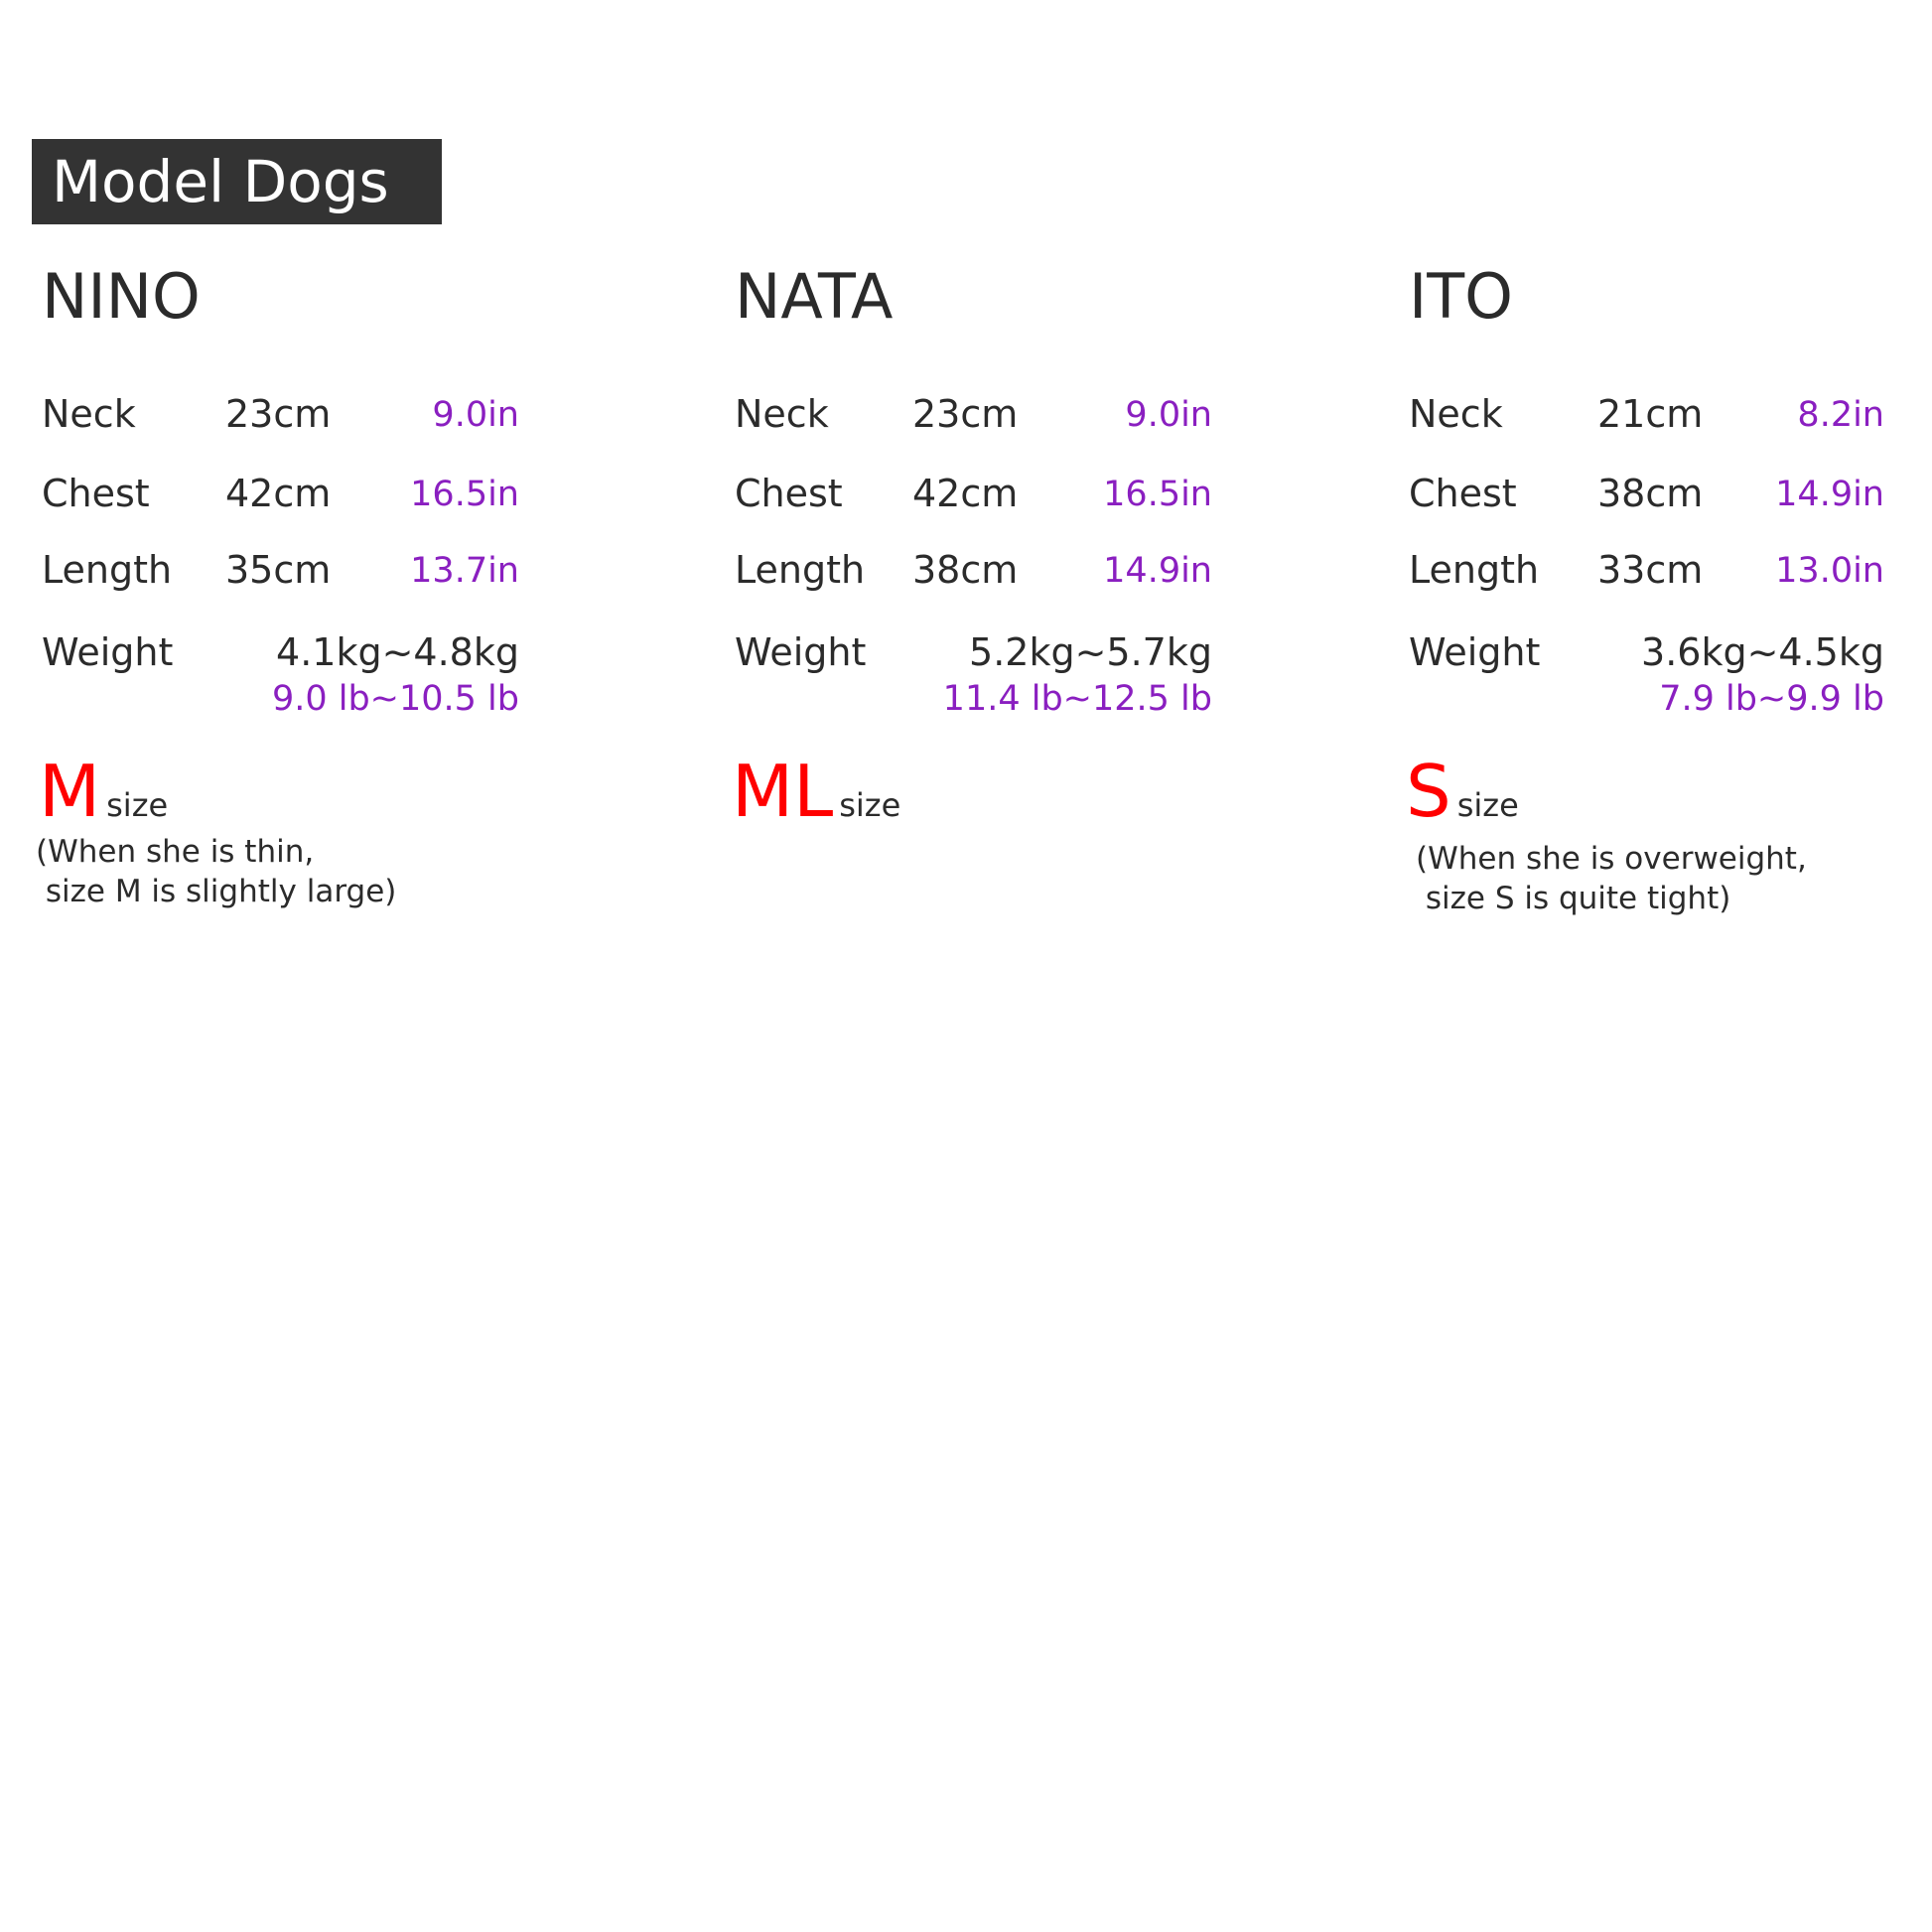 Image resolution: width=1932 pixels, height=1932 pixels. I want to click on weight-kg: 5.2kg~5.7kg, so click(1090, 652).